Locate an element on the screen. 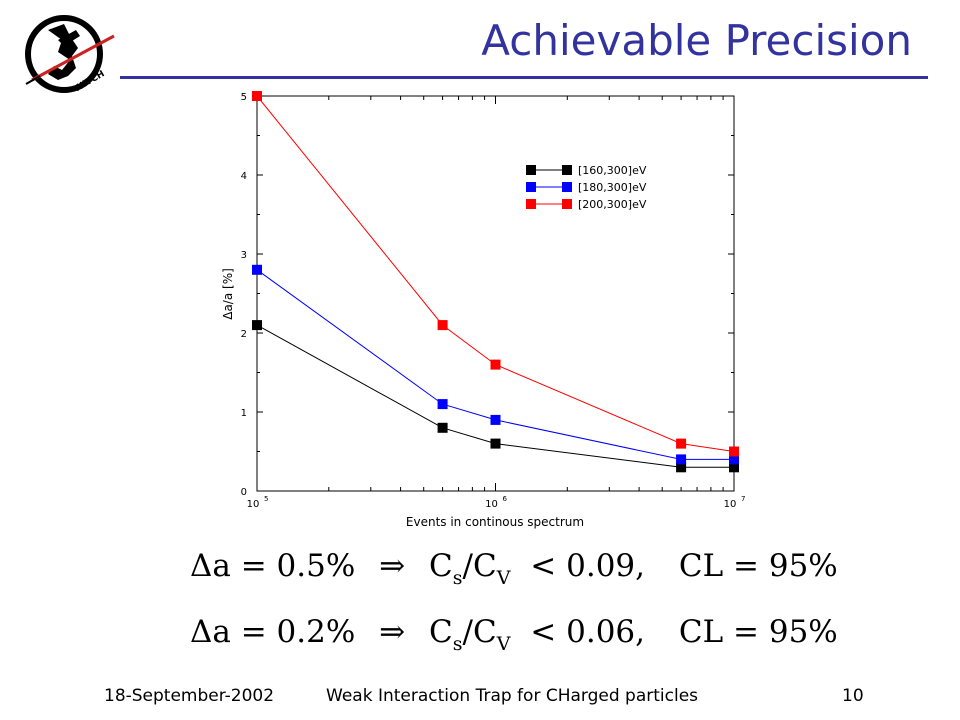 The width and height of the screenshot is (960, 720). chart-legend: [160,300]eV [180,300]eV [200,300]eV is located at coordinates (586, 187).